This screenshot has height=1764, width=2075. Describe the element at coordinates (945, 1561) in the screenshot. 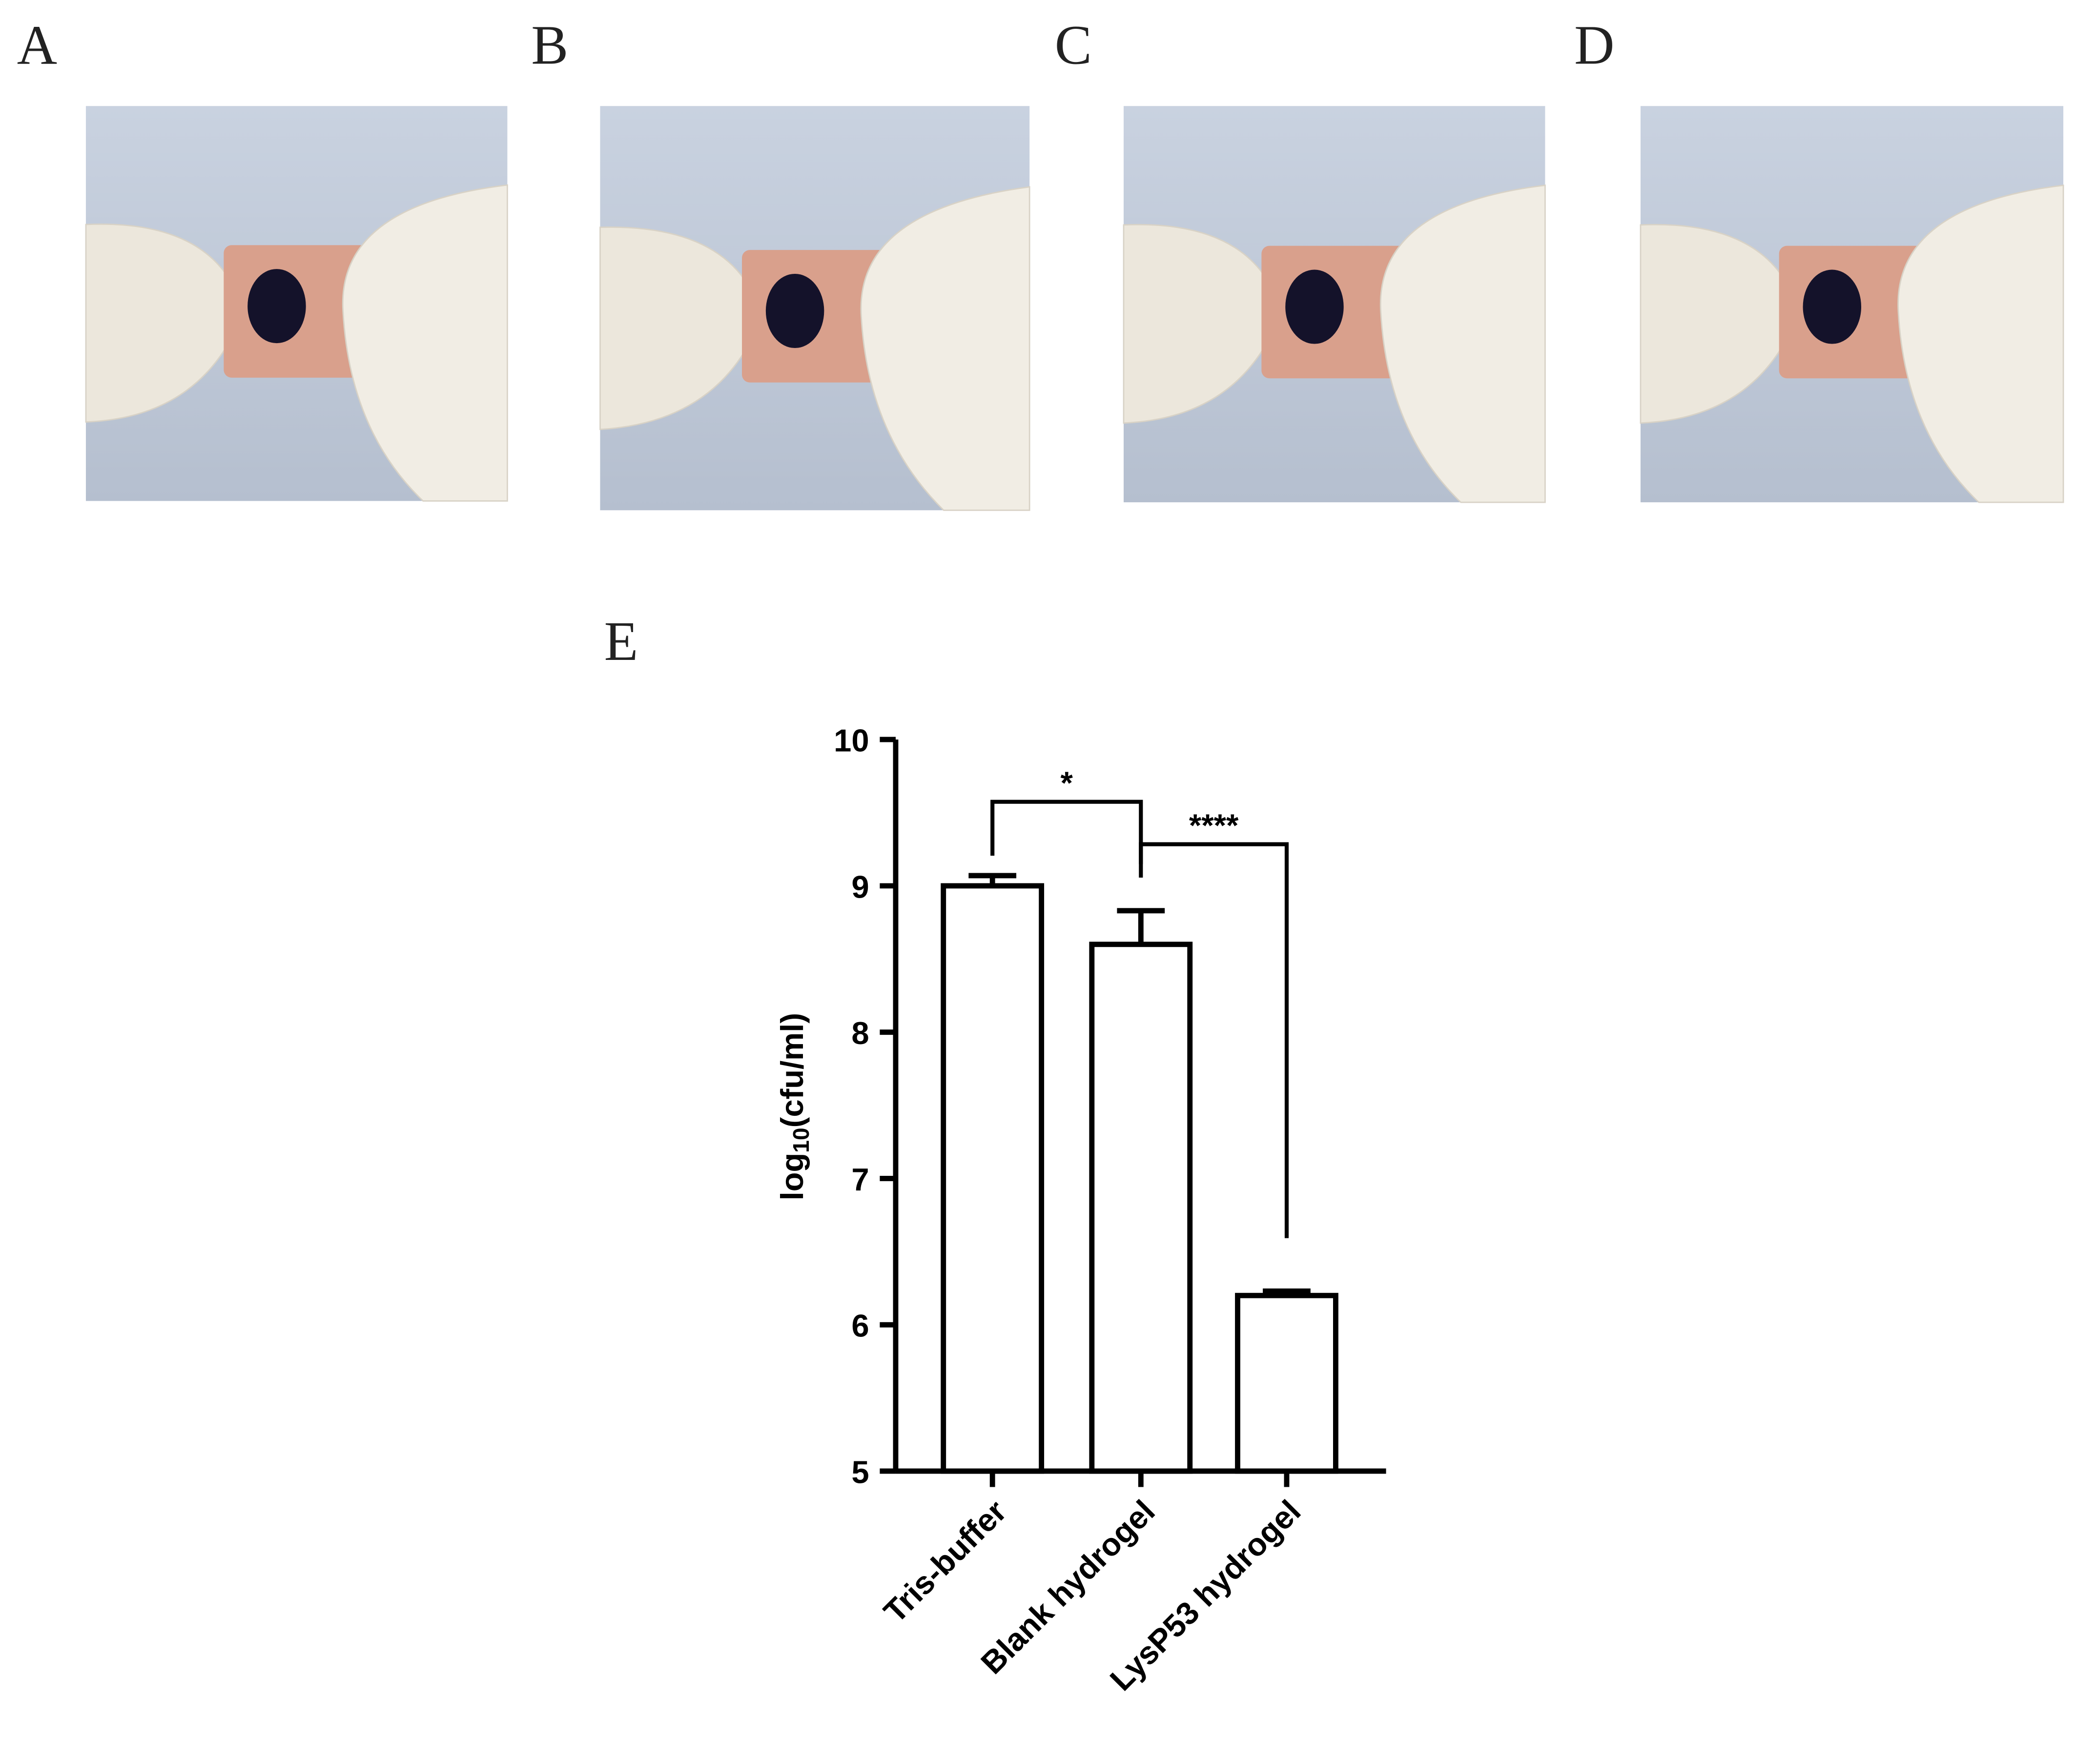

I see `x-tick-label: Tris-buffer` at that location.